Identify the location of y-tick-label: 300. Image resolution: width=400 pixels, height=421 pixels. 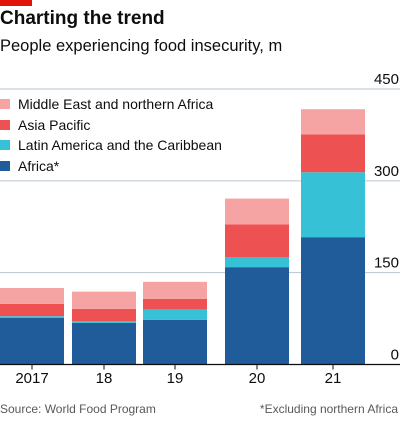
(386, 171).